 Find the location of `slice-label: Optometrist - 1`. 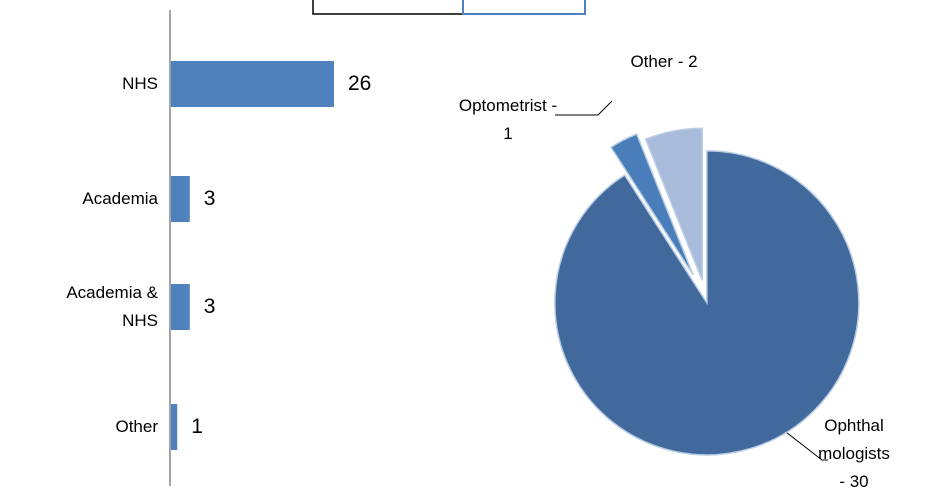

slice-label: Optometrist - 1 is located at coordinates (508, 119).